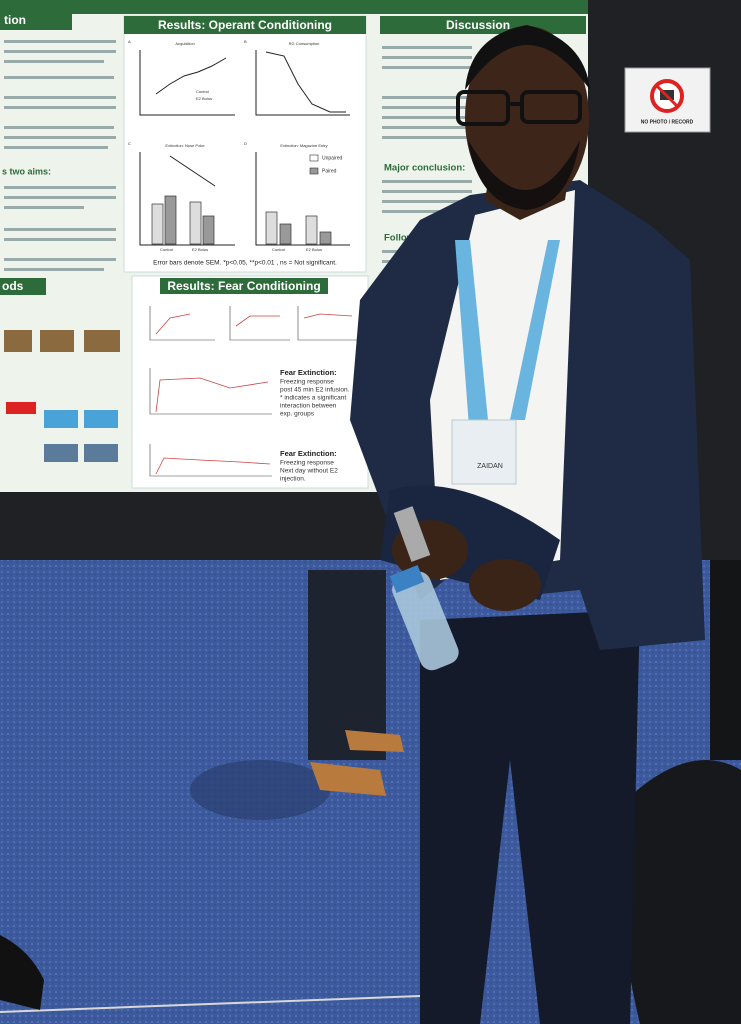 Image resolution: width=741 pixels, height=1024 pixels. Describe the element at coordinates (680, 892) in the screenshot. I see `backpack` at that location.